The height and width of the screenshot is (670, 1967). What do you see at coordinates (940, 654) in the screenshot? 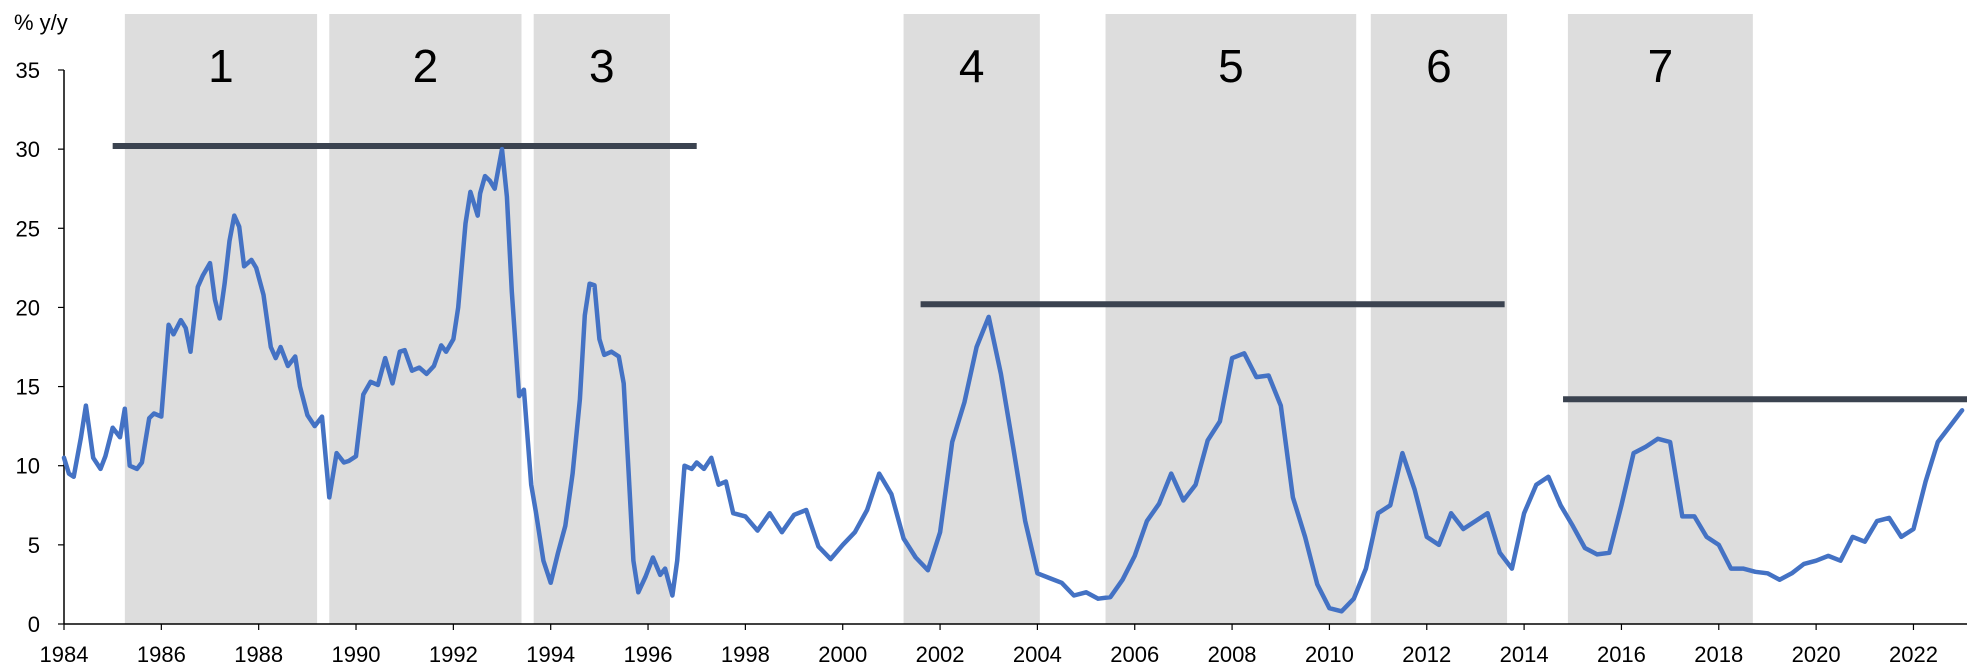
I see `x-tick-label: 2002` at bounding box center [940, 654].